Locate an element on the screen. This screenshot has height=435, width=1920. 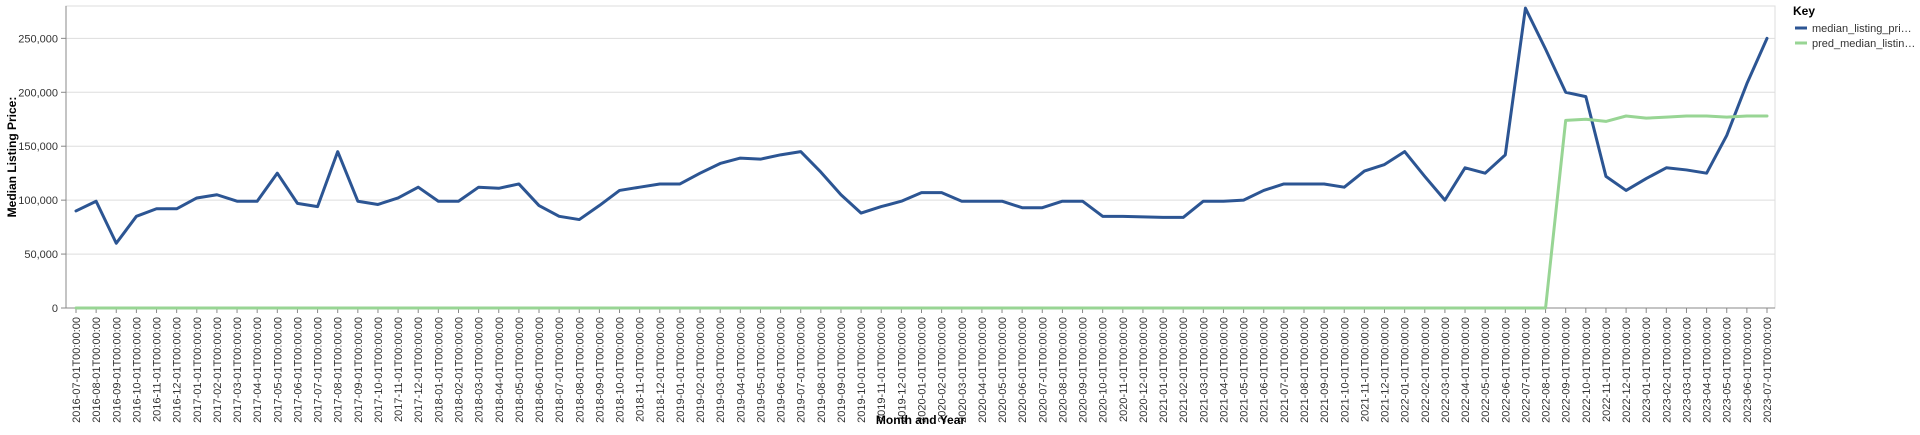
x-tick-label: 2022-08-01T00:00:00 is located at coordinates (1547, 370).